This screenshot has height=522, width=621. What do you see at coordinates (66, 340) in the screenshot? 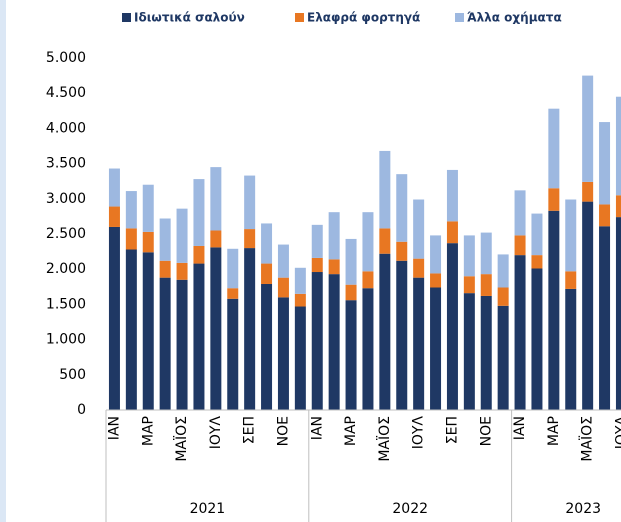
I see `y-tick-label: 1.000` at bounding box center [66, 340].